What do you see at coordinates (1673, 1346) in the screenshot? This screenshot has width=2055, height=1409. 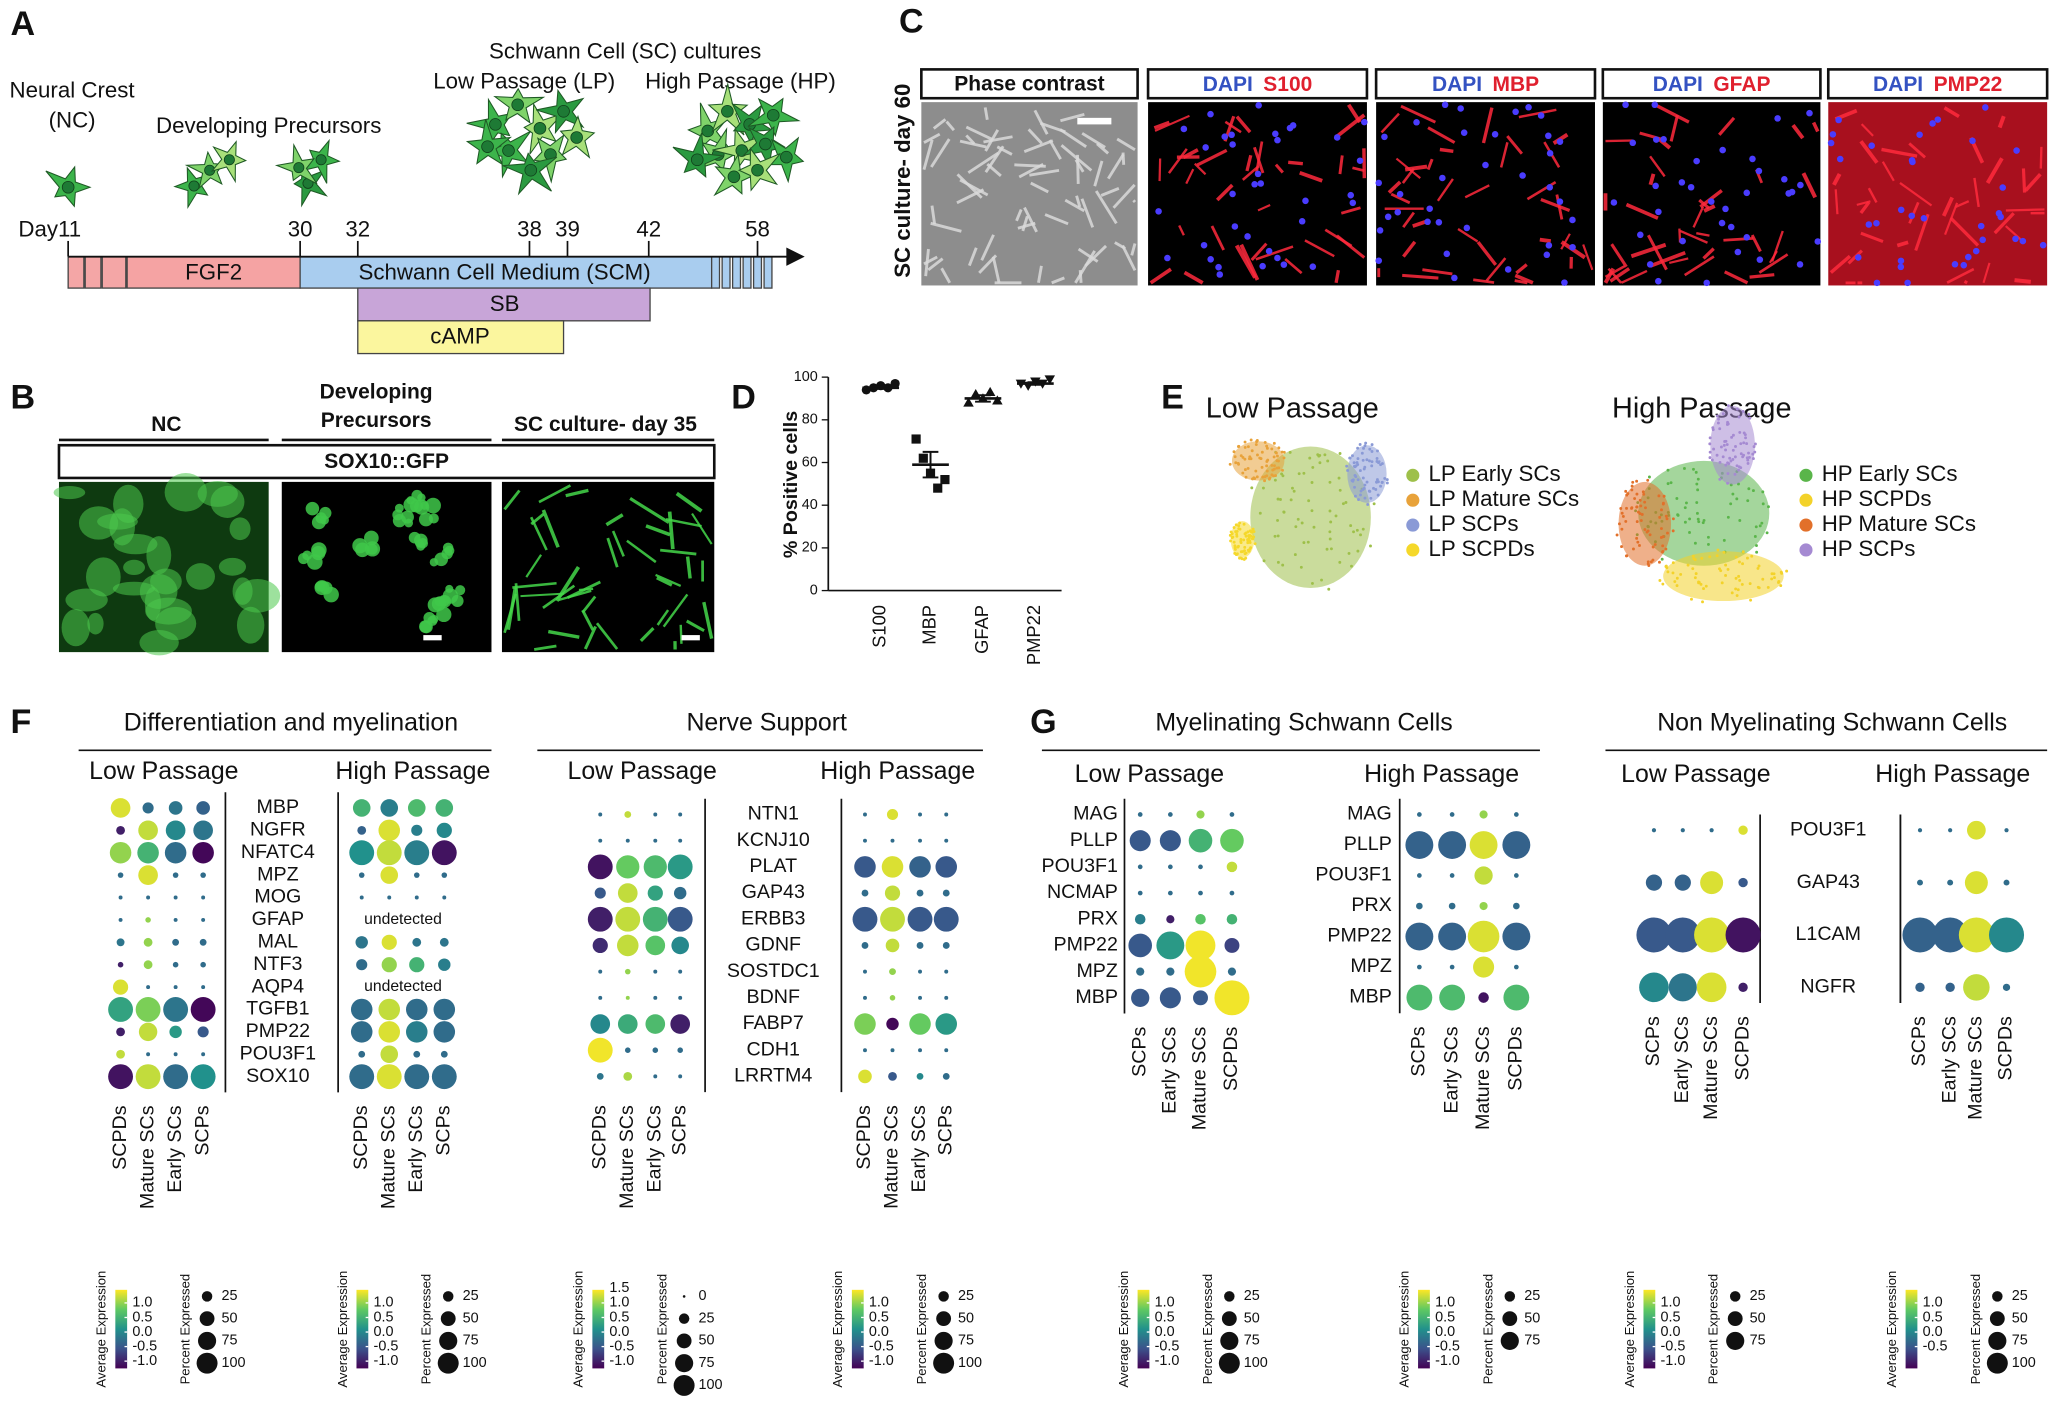 I see `colorbar-label: -0.5` at bounding box center [1673, 1346].